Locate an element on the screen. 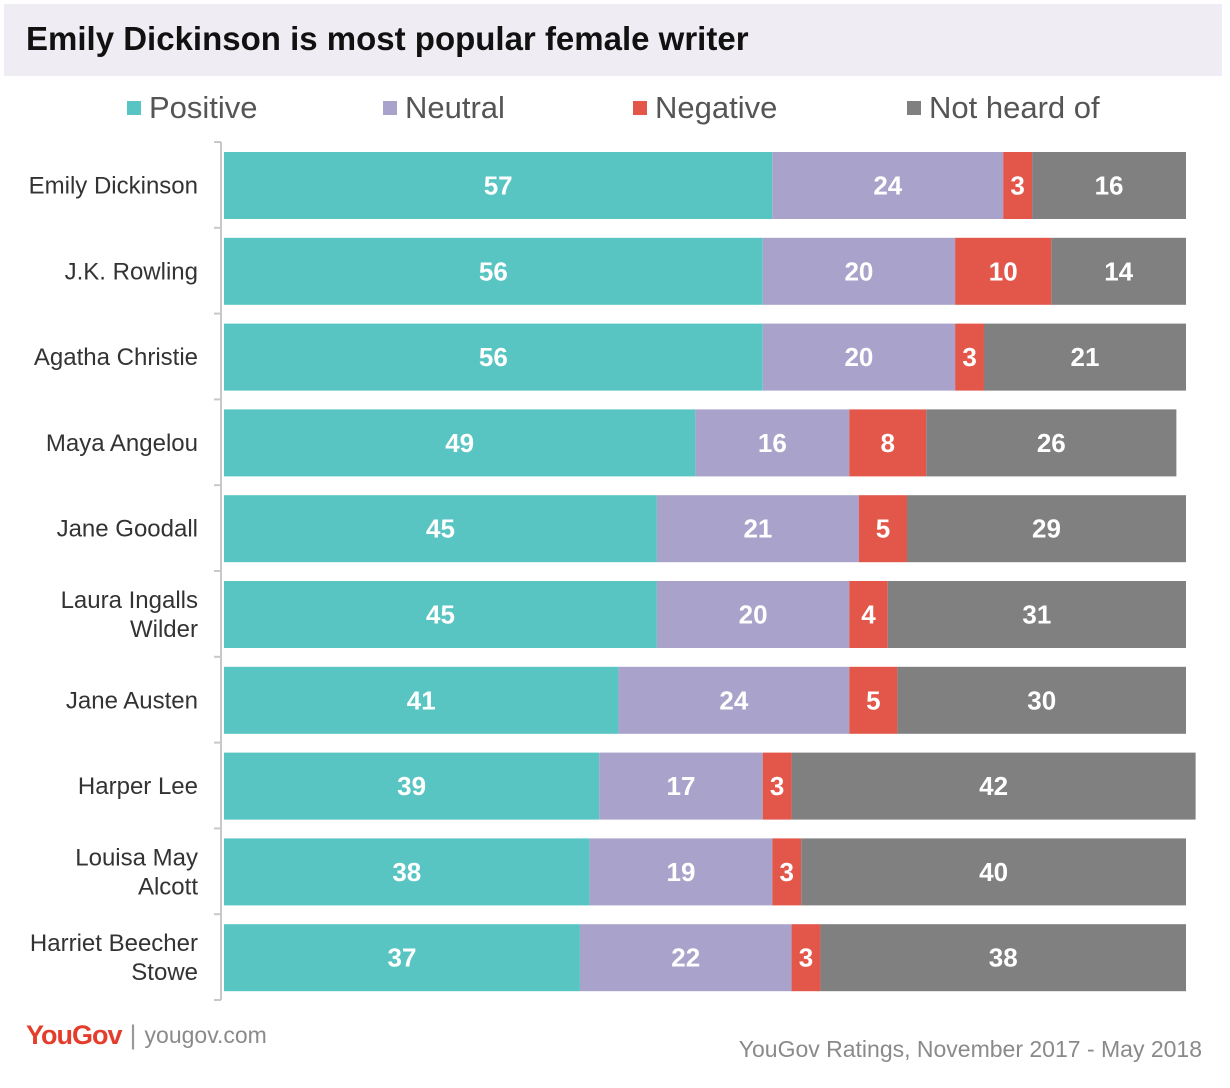 Image resolution: width=1230 pixels, height=1088 pixels. data-label-neutral: 16 is located at coordinates (772, 443).